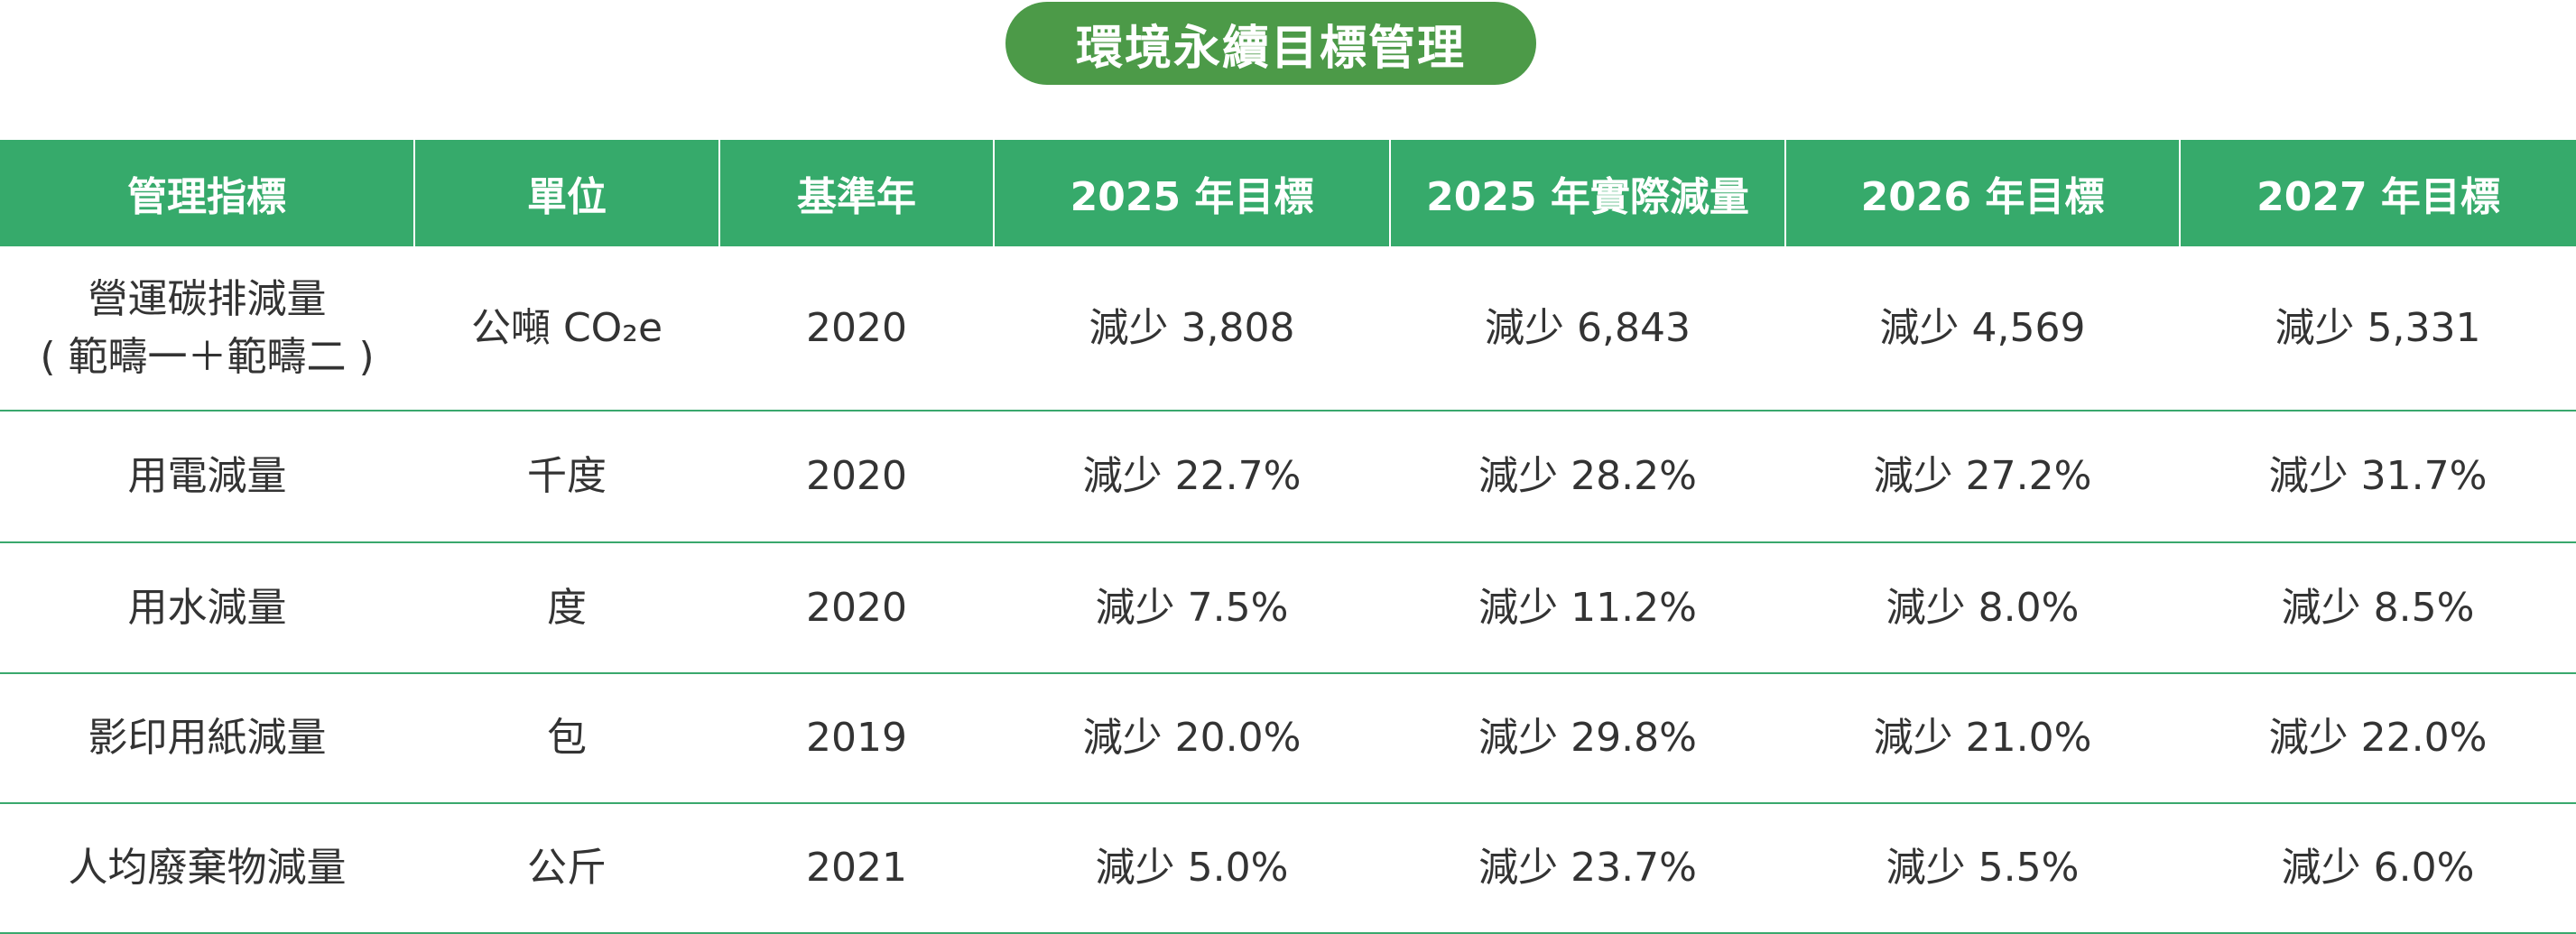 The height and width of the screenshot is (934, 2576). Describe the element at coordinates (1587, 329) in the screenshot. I see `table-cell: 減少 6,843` at that location.